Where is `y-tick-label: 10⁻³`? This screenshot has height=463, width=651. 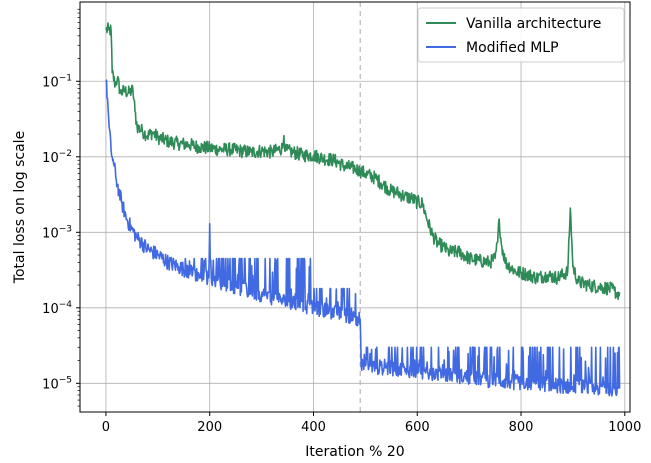 y-tick-label: 10⁻³ is located at coordinates (57, 232).